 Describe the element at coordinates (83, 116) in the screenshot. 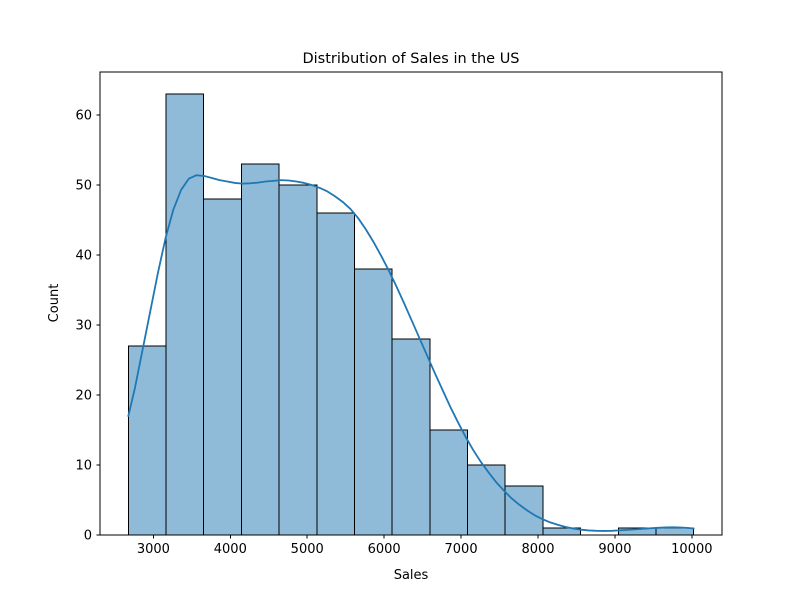

I see `y-tick-label: 60` at that location.